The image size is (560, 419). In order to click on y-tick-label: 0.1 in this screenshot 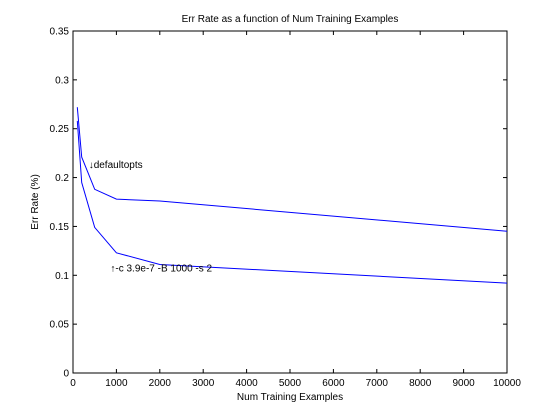, I will do `click(62, 276)`.